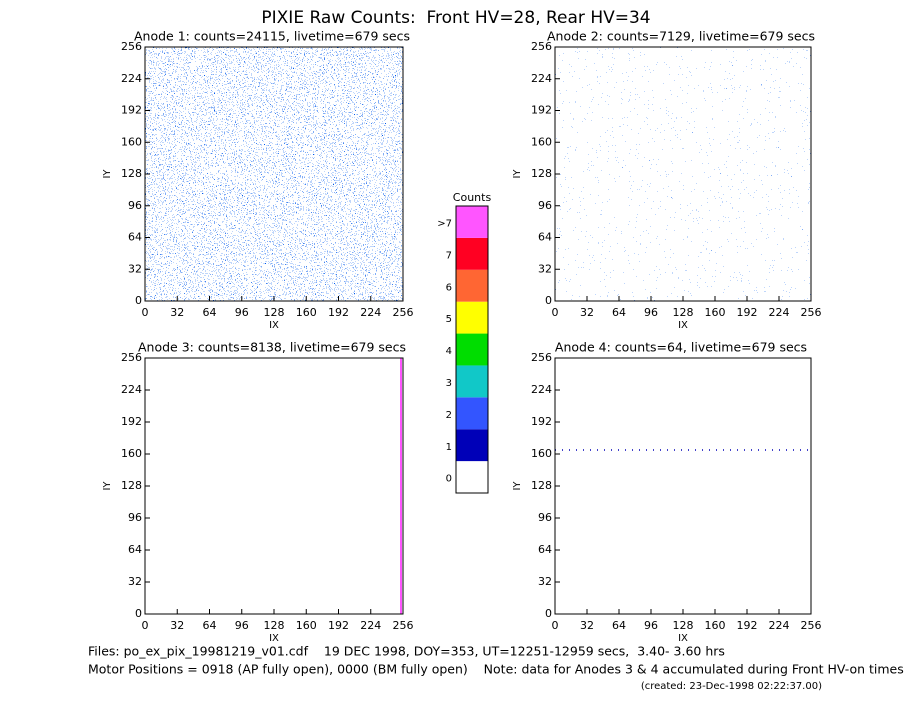 The height and width of the screenshot is (705, 913). What do you see at coordinates (449, 287) in the screenshot?
I see `colorbar-label: 6` at bounding box center [449, 287].